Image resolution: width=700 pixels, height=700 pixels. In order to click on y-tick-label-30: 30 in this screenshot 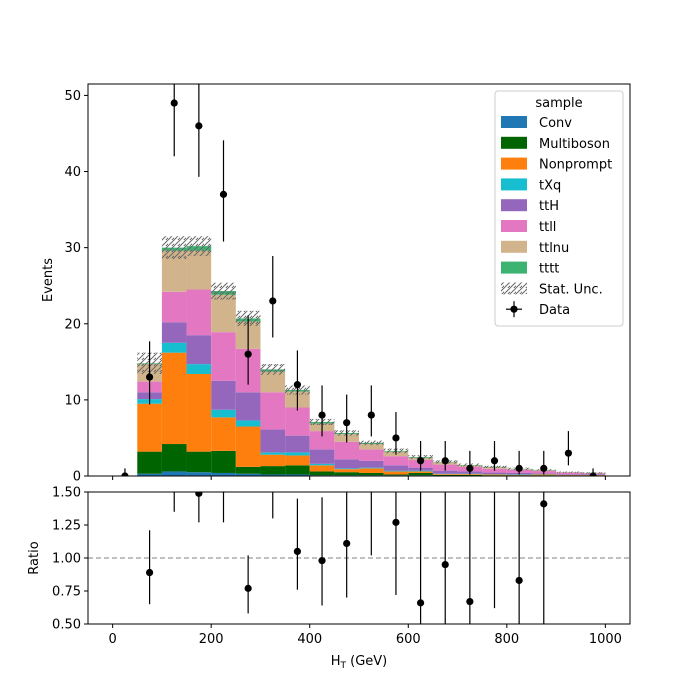, I will do `click(72, 248)`.